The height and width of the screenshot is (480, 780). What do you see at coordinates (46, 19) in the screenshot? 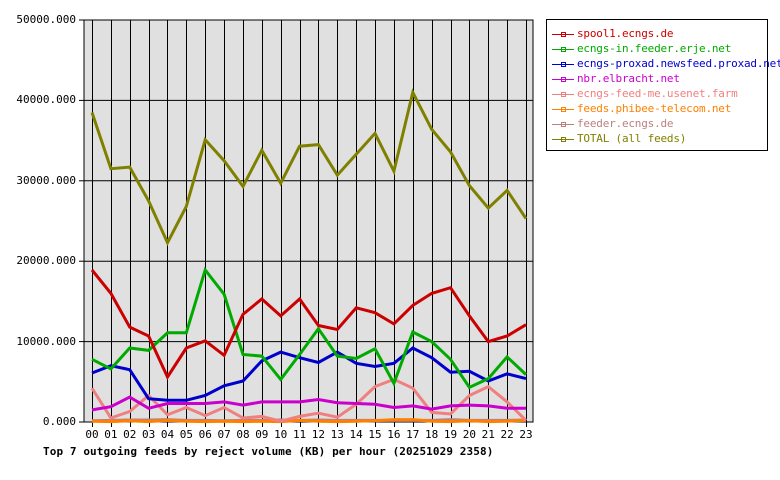
I see `y-tick-label: 50000.000` at bounding box center [46, 19].